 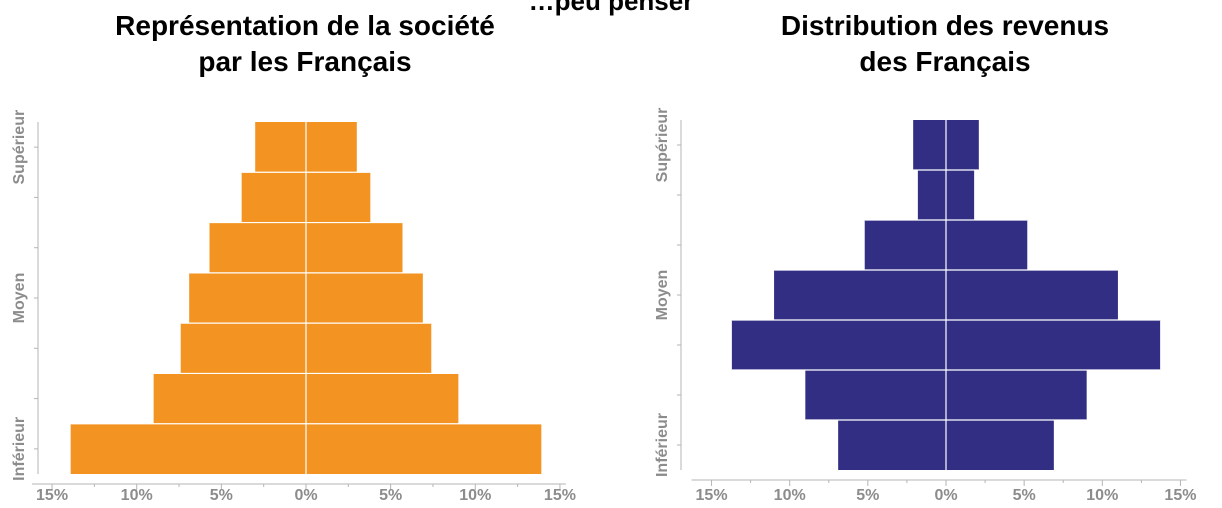 I want to click on chart-title-right: Distribution des revenus des Français, so click(x=931, y=44).